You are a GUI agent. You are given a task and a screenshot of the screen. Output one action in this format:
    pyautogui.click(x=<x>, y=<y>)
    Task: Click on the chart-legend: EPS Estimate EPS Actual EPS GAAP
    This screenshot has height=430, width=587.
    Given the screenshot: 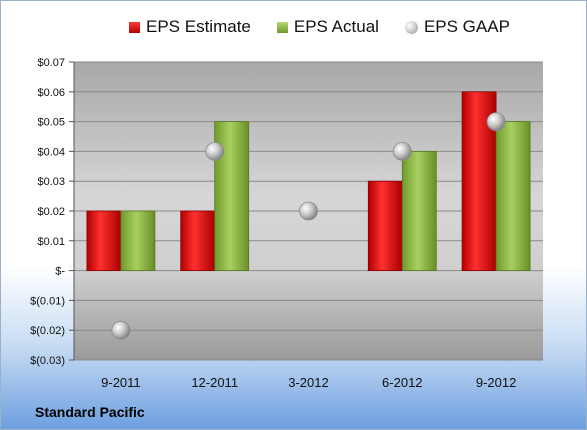 What is the action you would take?
    pyautogui.click(x=319, y=27)
    